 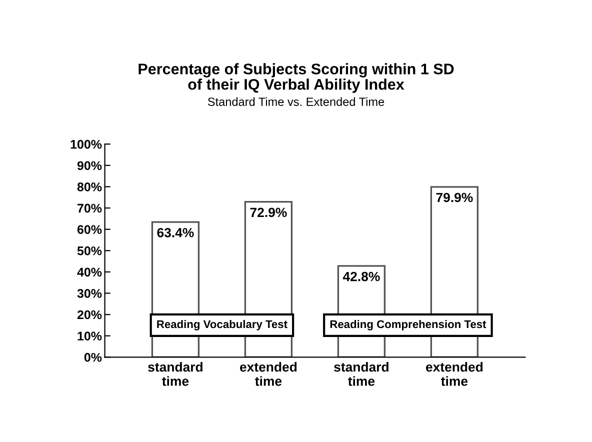 I want to click on y-tick-label: 70%, so click(x=90, y=208).